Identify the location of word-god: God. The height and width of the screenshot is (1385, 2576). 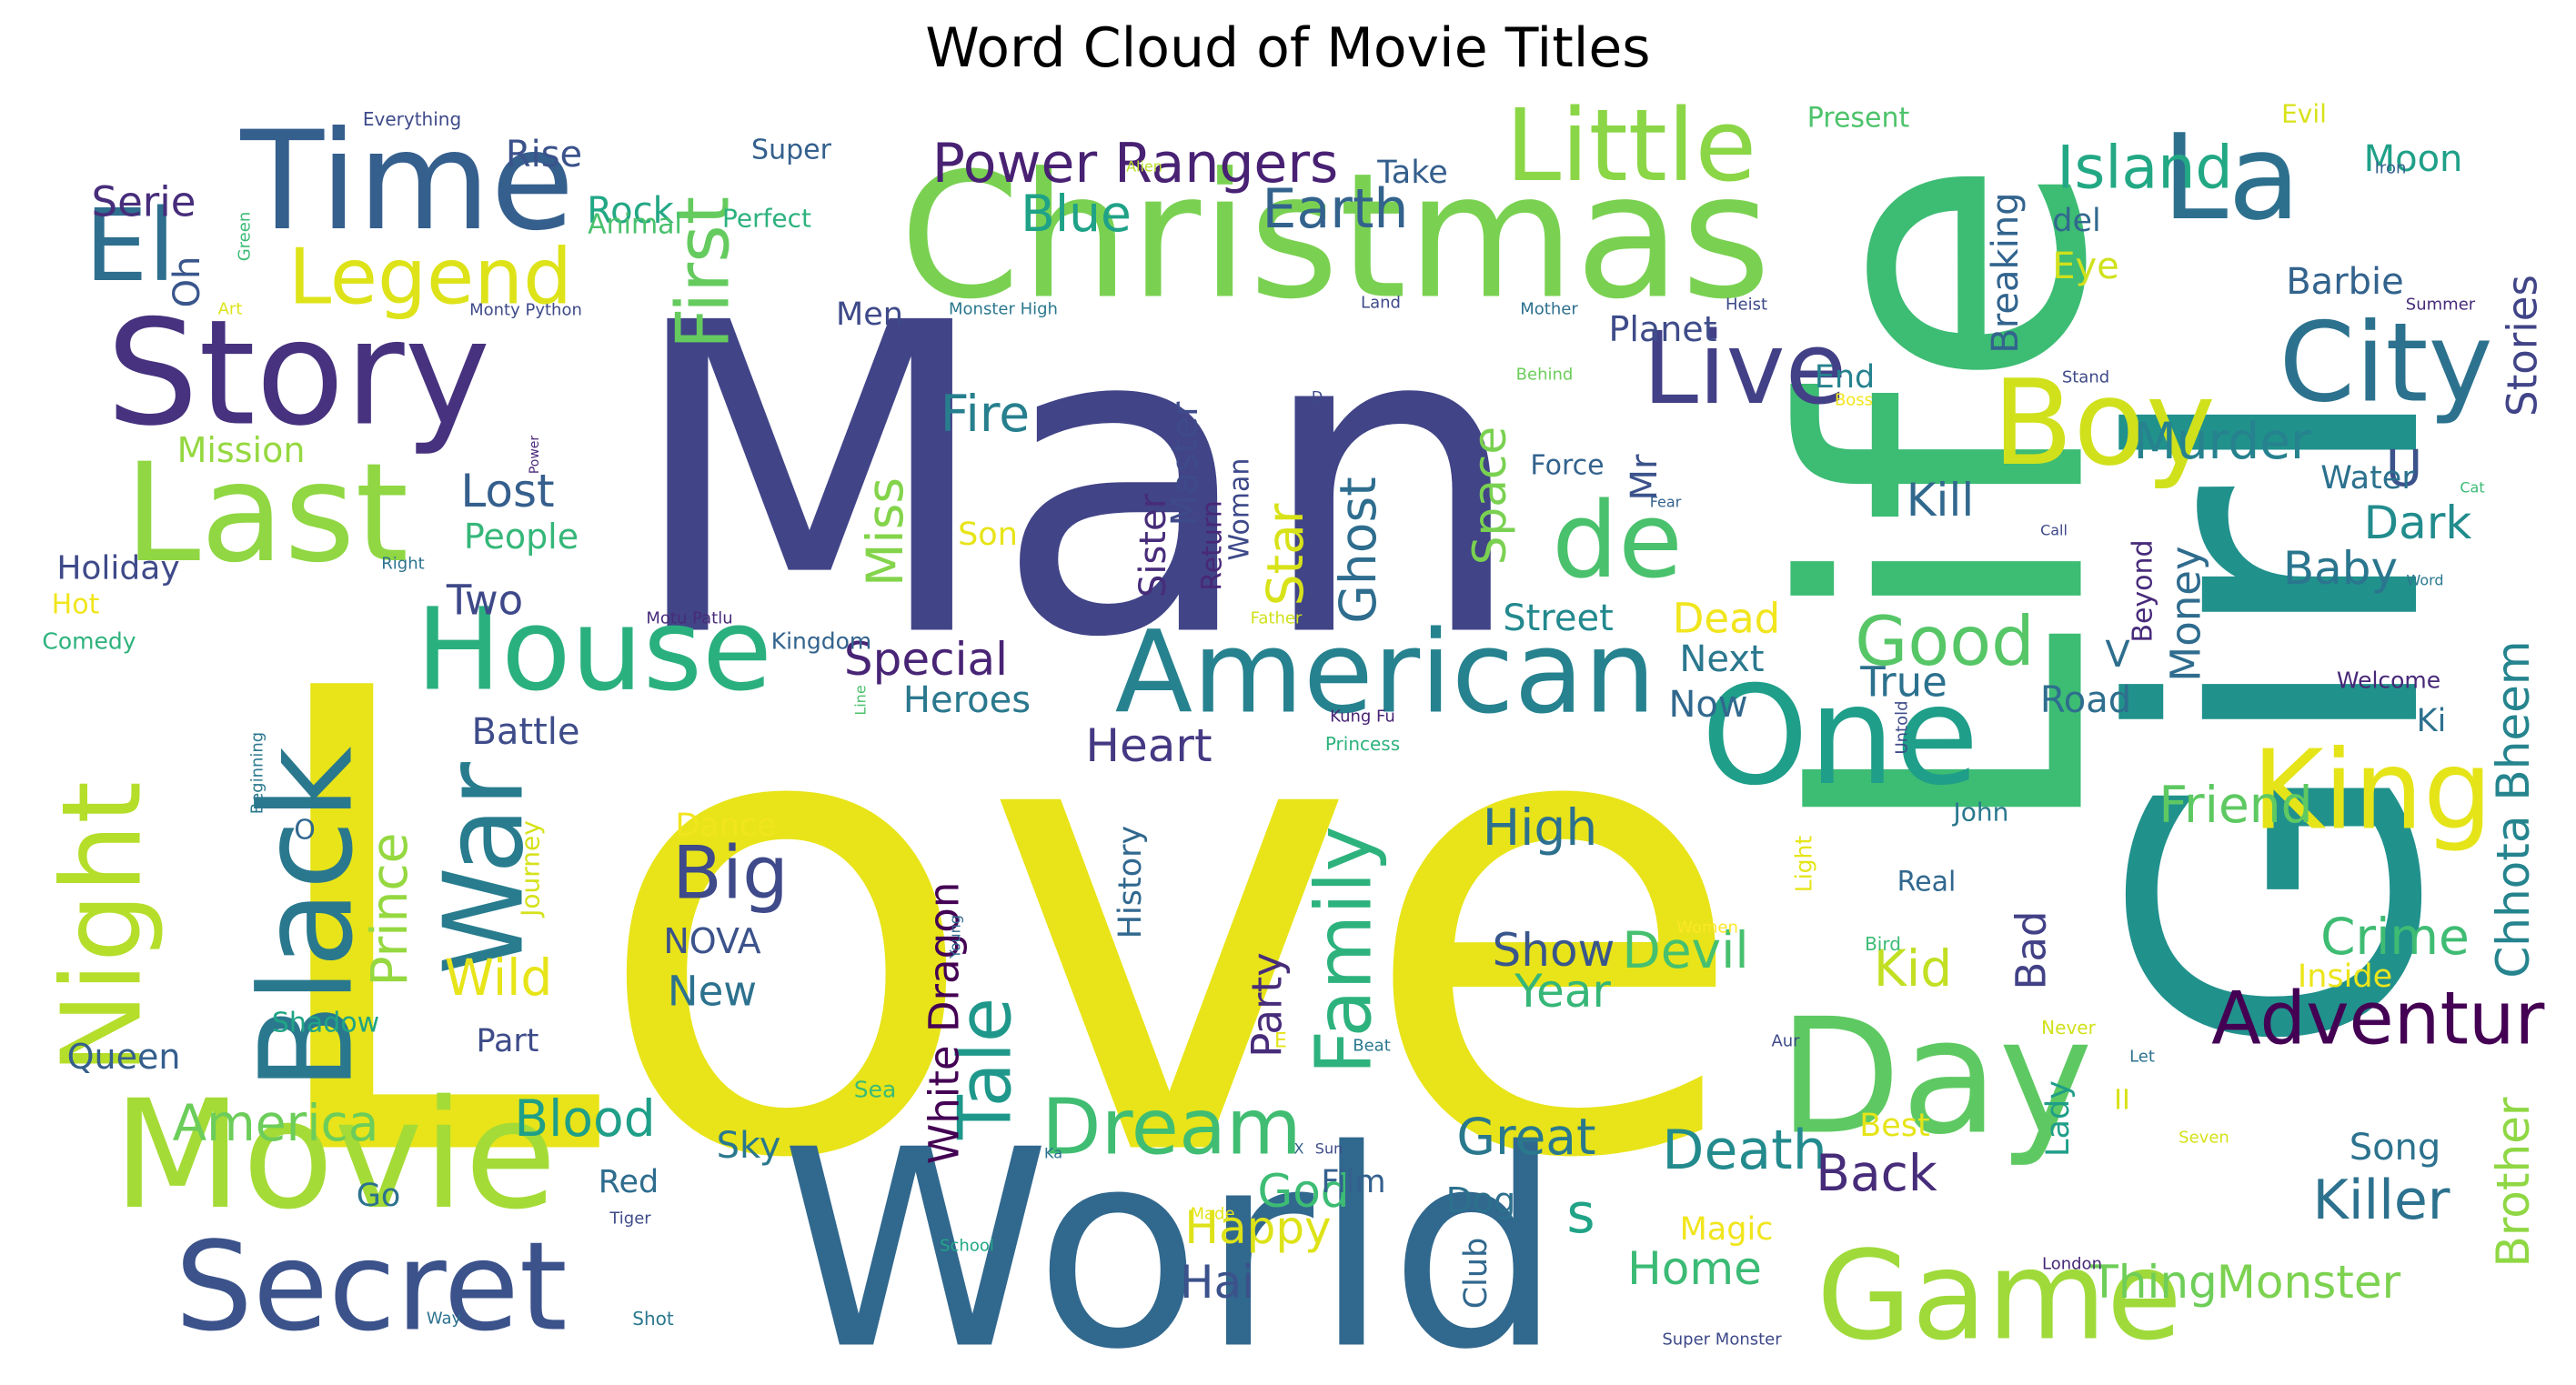
(1303, 1191).